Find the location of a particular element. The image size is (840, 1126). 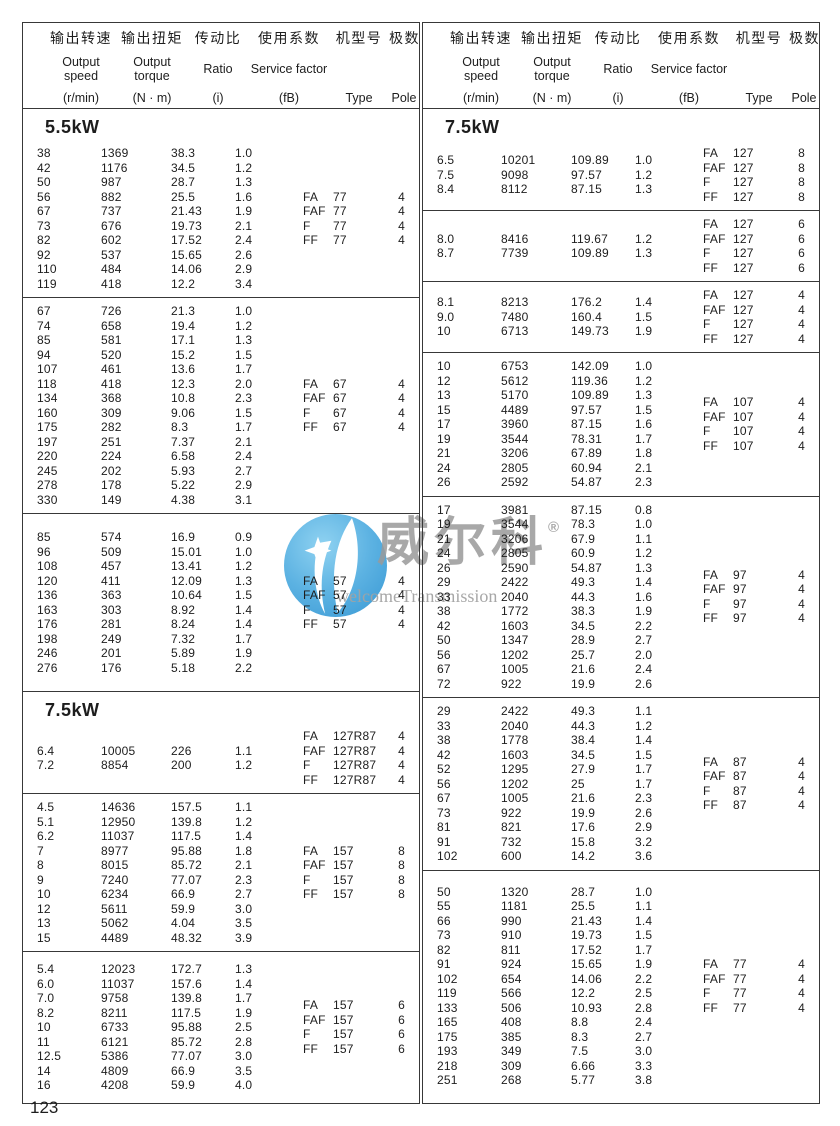

cell-output-torque: 268 is located at coordinates (511, 1080).